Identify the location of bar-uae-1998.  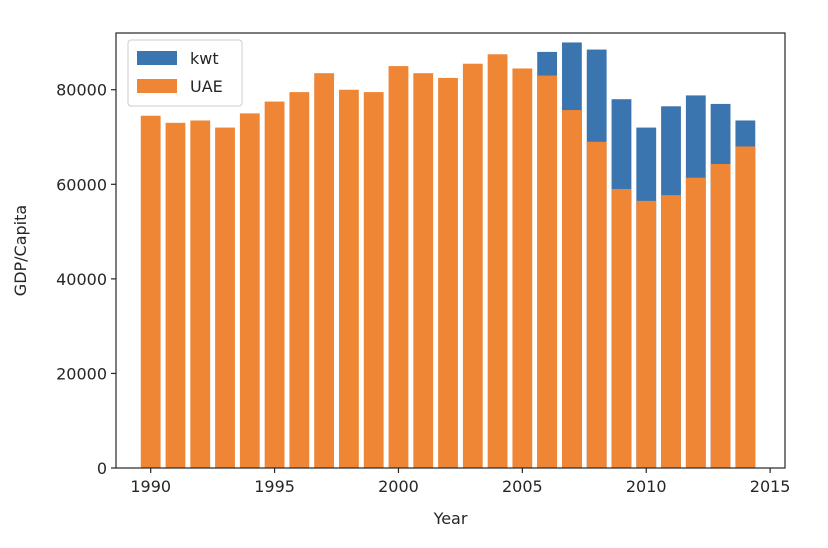
(349, 279).